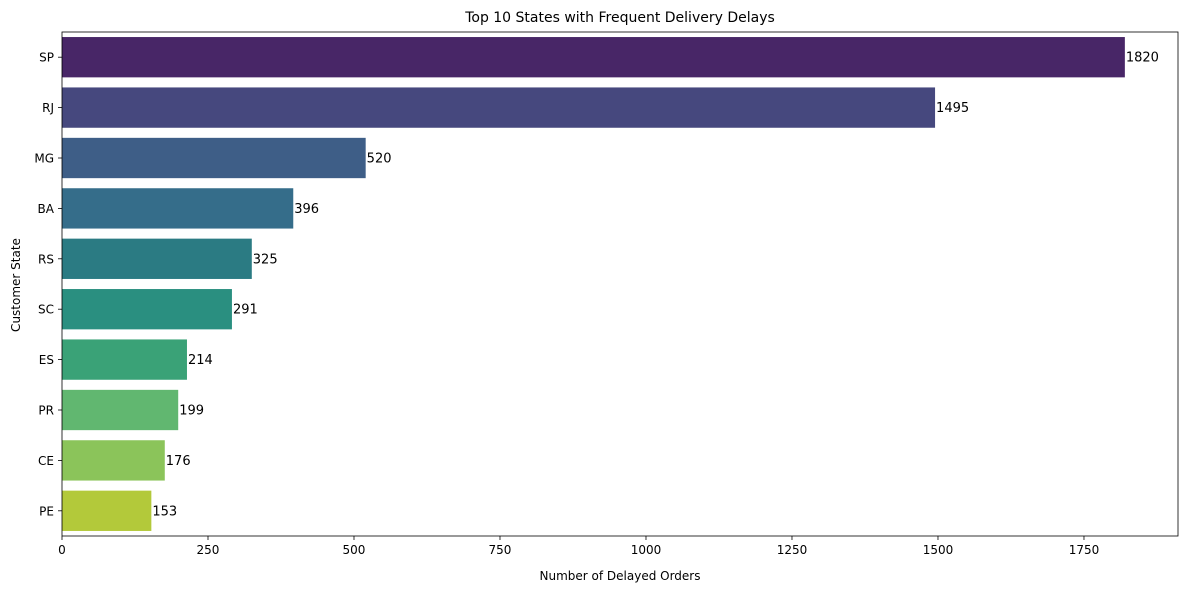 The width and height of the screenshot is (1190, 594). Describe the element at coordinates (200, 360) in the screenshot. I see `data-label-es: 214` at that location.